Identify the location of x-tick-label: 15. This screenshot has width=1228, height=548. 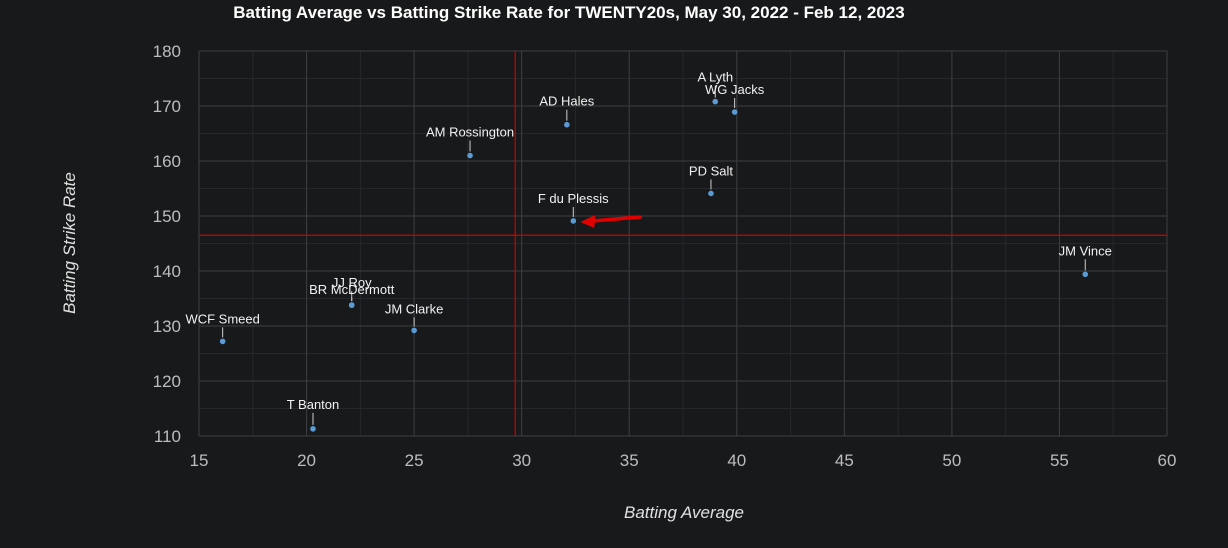
(199, 460).